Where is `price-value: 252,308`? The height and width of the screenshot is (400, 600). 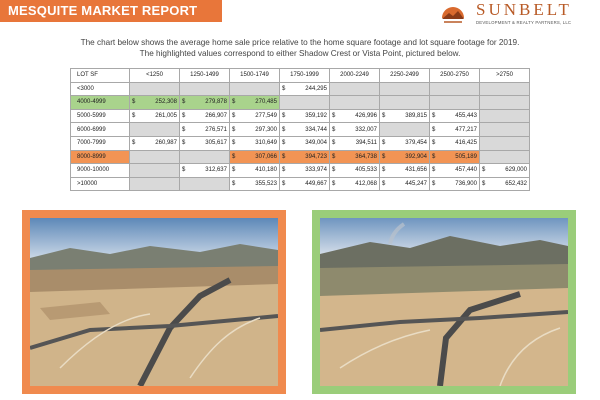
price-value: 252,308 is located at coordinates (166, 102).